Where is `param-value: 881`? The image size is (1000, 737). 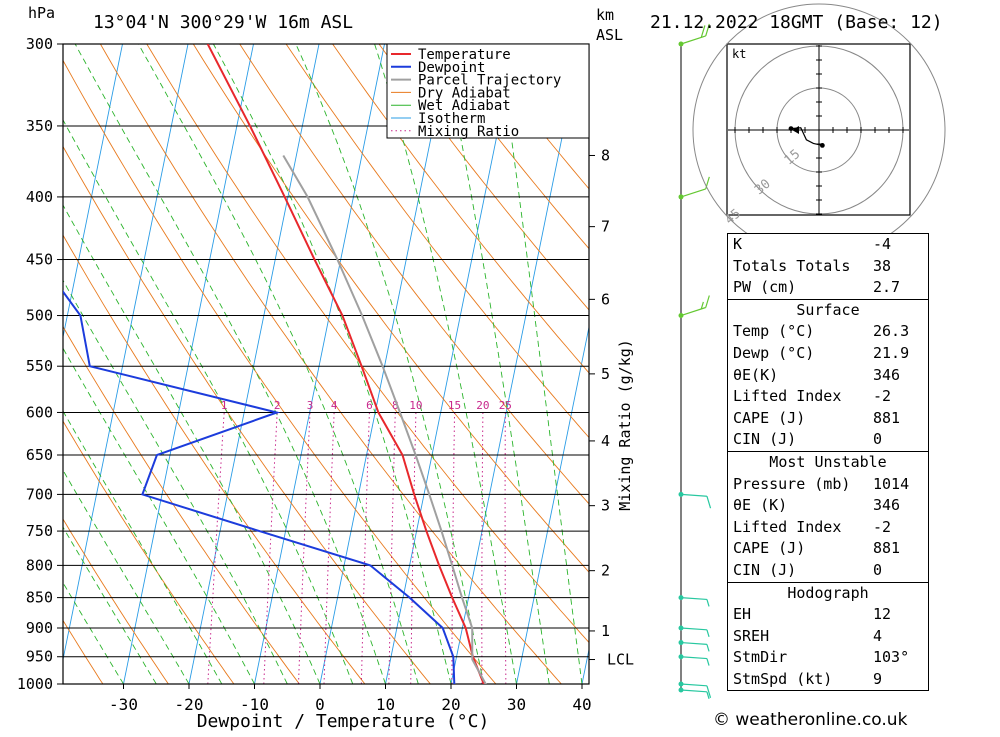 param-value: 881 is located at coordinates (886, 419).